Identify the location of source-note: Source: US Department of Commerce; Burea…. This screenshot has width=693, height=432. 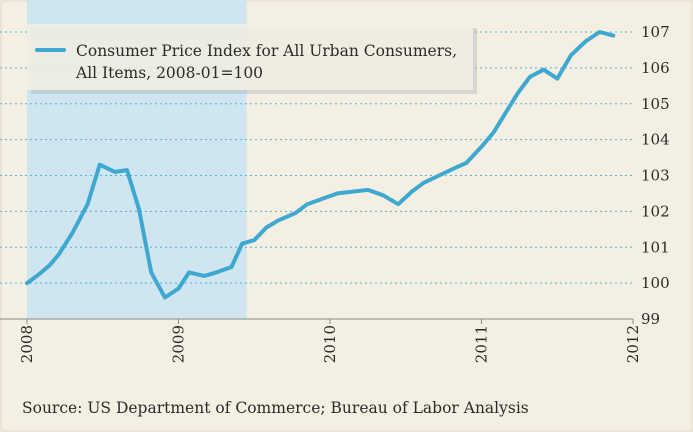
(275, 408).